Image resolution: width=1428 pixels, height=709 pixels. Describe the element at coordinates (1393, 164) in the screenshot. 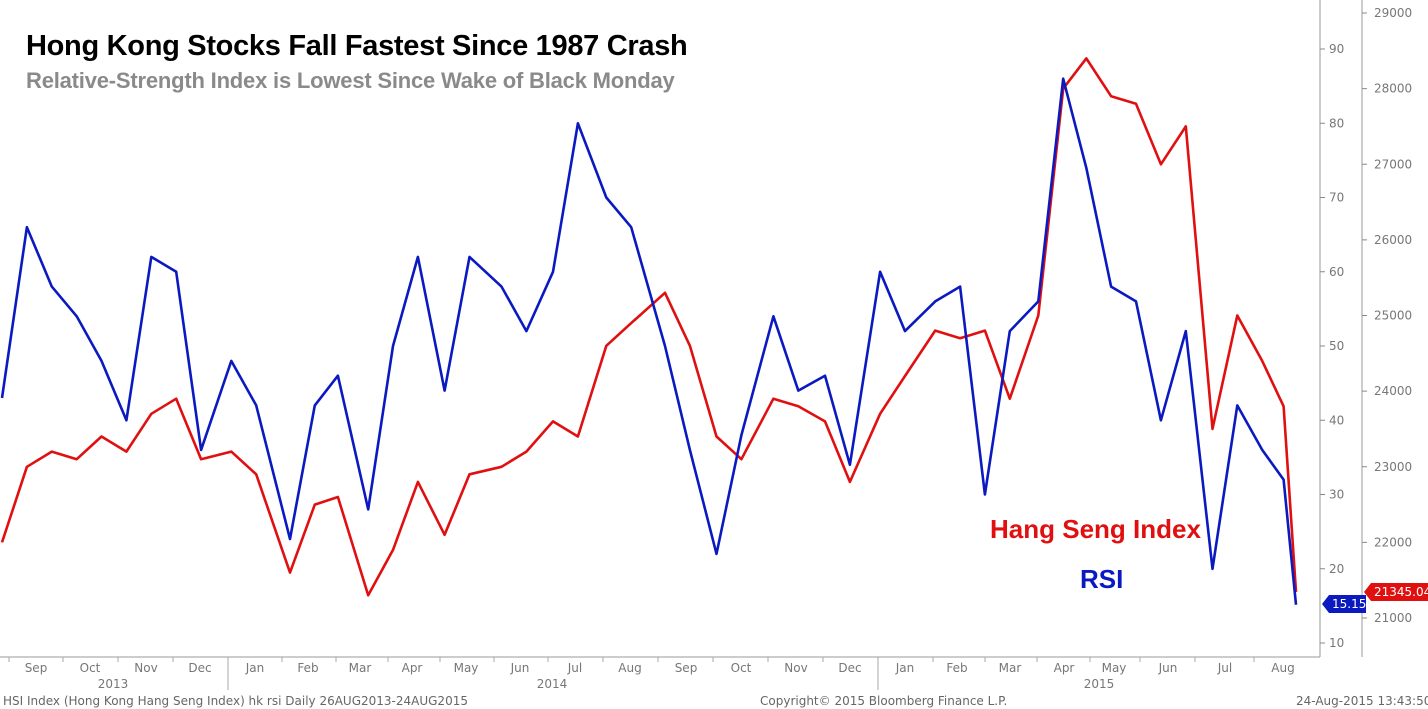

I see `price-axis-tick-label: 27000` at that location.